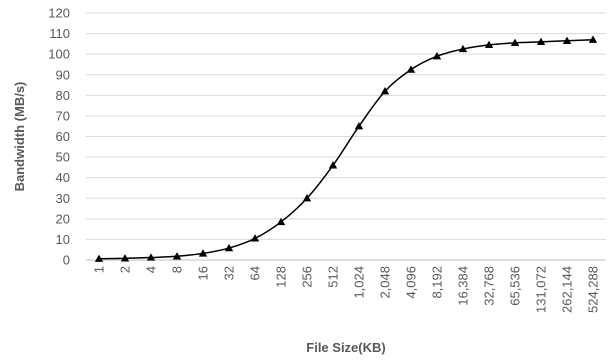  I want to click on y-tick-label: 50, so click(63, 157).